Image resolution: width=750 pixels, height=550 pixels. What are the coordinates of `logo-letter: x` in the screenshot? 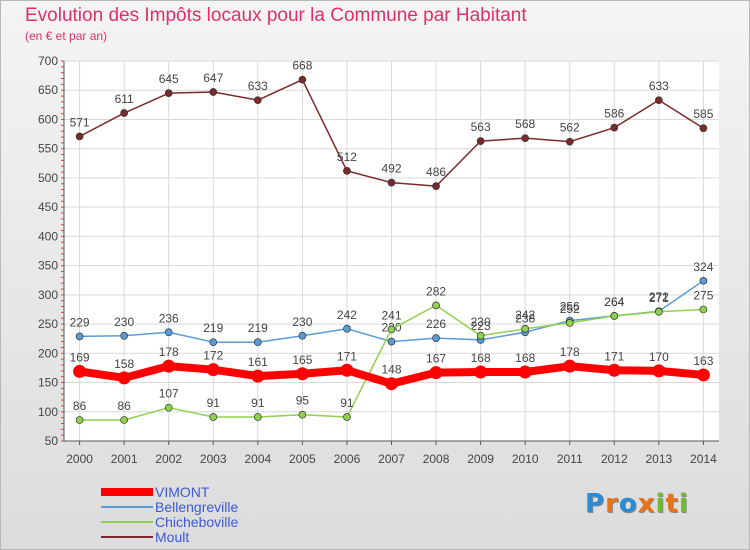 It's located at (646, 504).